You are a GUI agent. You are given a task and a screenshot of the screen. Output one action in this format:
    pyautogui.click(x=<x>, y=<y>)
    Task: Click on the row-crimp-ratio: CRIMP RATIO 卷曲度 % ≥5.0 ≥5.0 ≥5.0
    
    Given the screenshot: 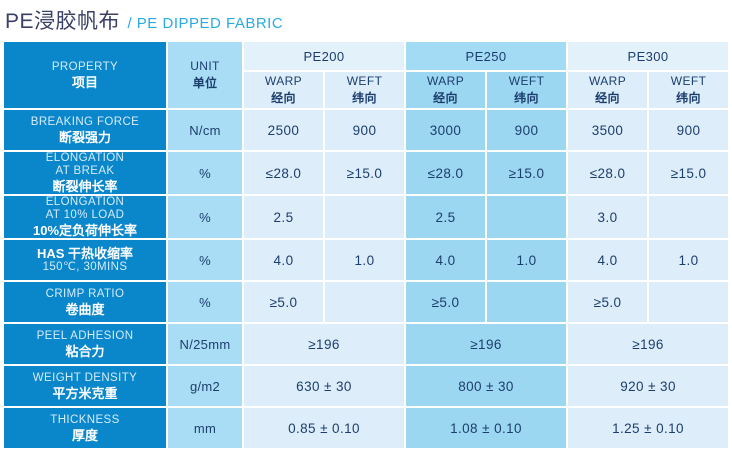 What is the action you would take?
    pyautogui.click(x=366, y=302)
    